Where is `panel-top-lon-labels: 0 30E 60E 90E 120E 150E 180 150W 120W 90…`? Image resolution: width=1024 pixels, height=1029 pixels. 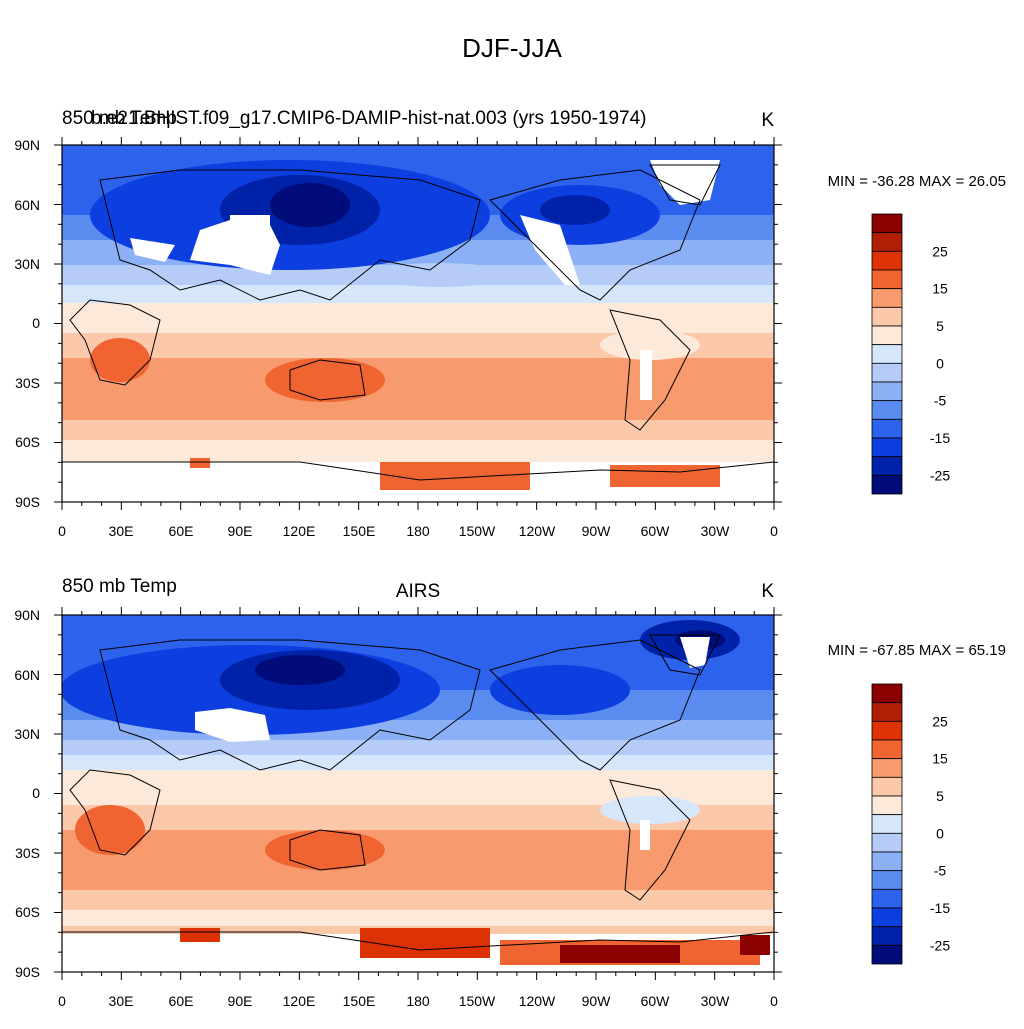
panel-top-lon-labels: 0 30E 60E 90E 120E 150E 180 150W 120W 90… is located at coordinates (418, 531).